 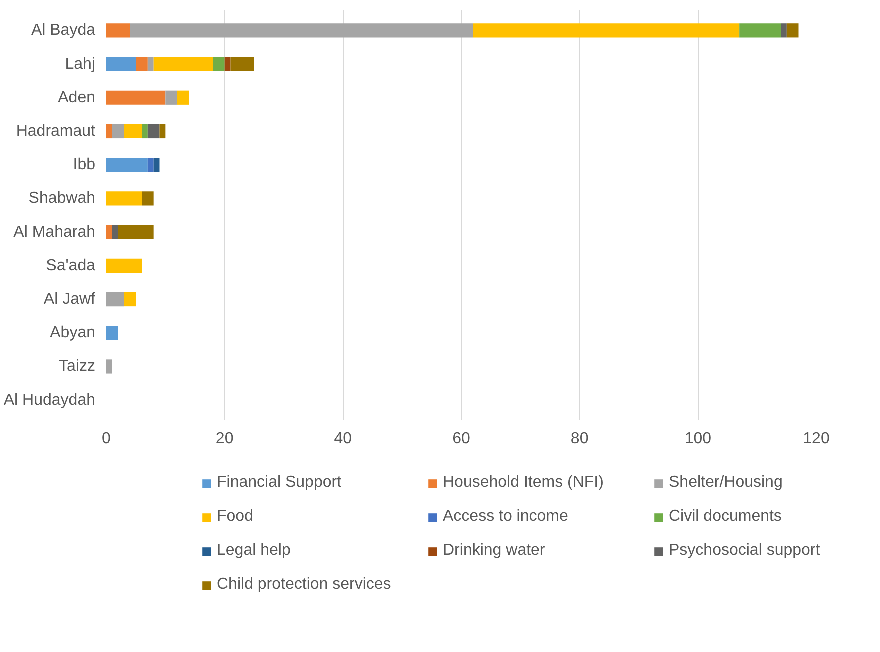 What do you see at coordinates (461, 439) in the screenshot?
I see `x-tick-label: 60` at bounding box center [461, 439].